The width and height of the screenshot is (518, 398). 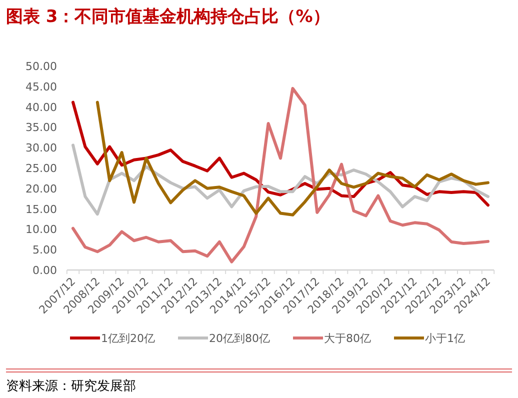 What do you see at coordinates (41, 229) in the screenshot?
I see `y-tick-label: 10.00` at bounding box center [41, 229].